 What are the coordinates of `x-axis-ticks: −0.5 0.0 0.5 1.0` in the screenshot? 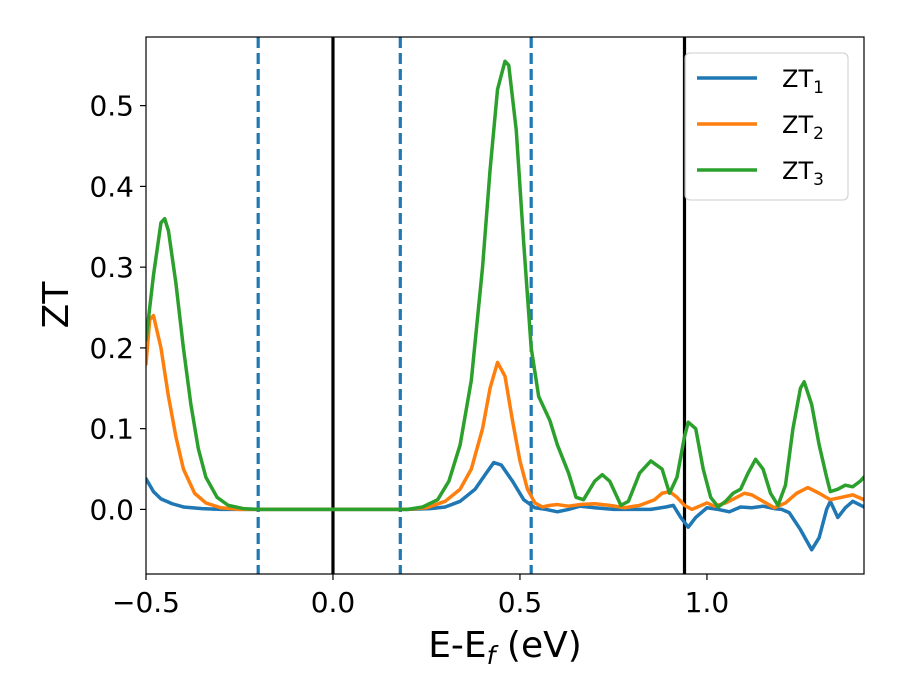 It's located at (420, 596).